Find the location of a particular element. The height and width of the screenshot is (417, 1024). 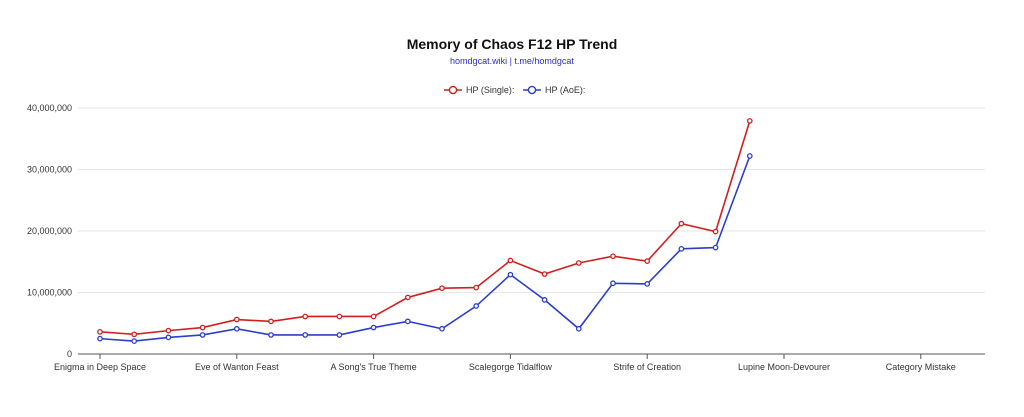

y-tick-label: 30,000,000 is located at coordinates (49, 170).